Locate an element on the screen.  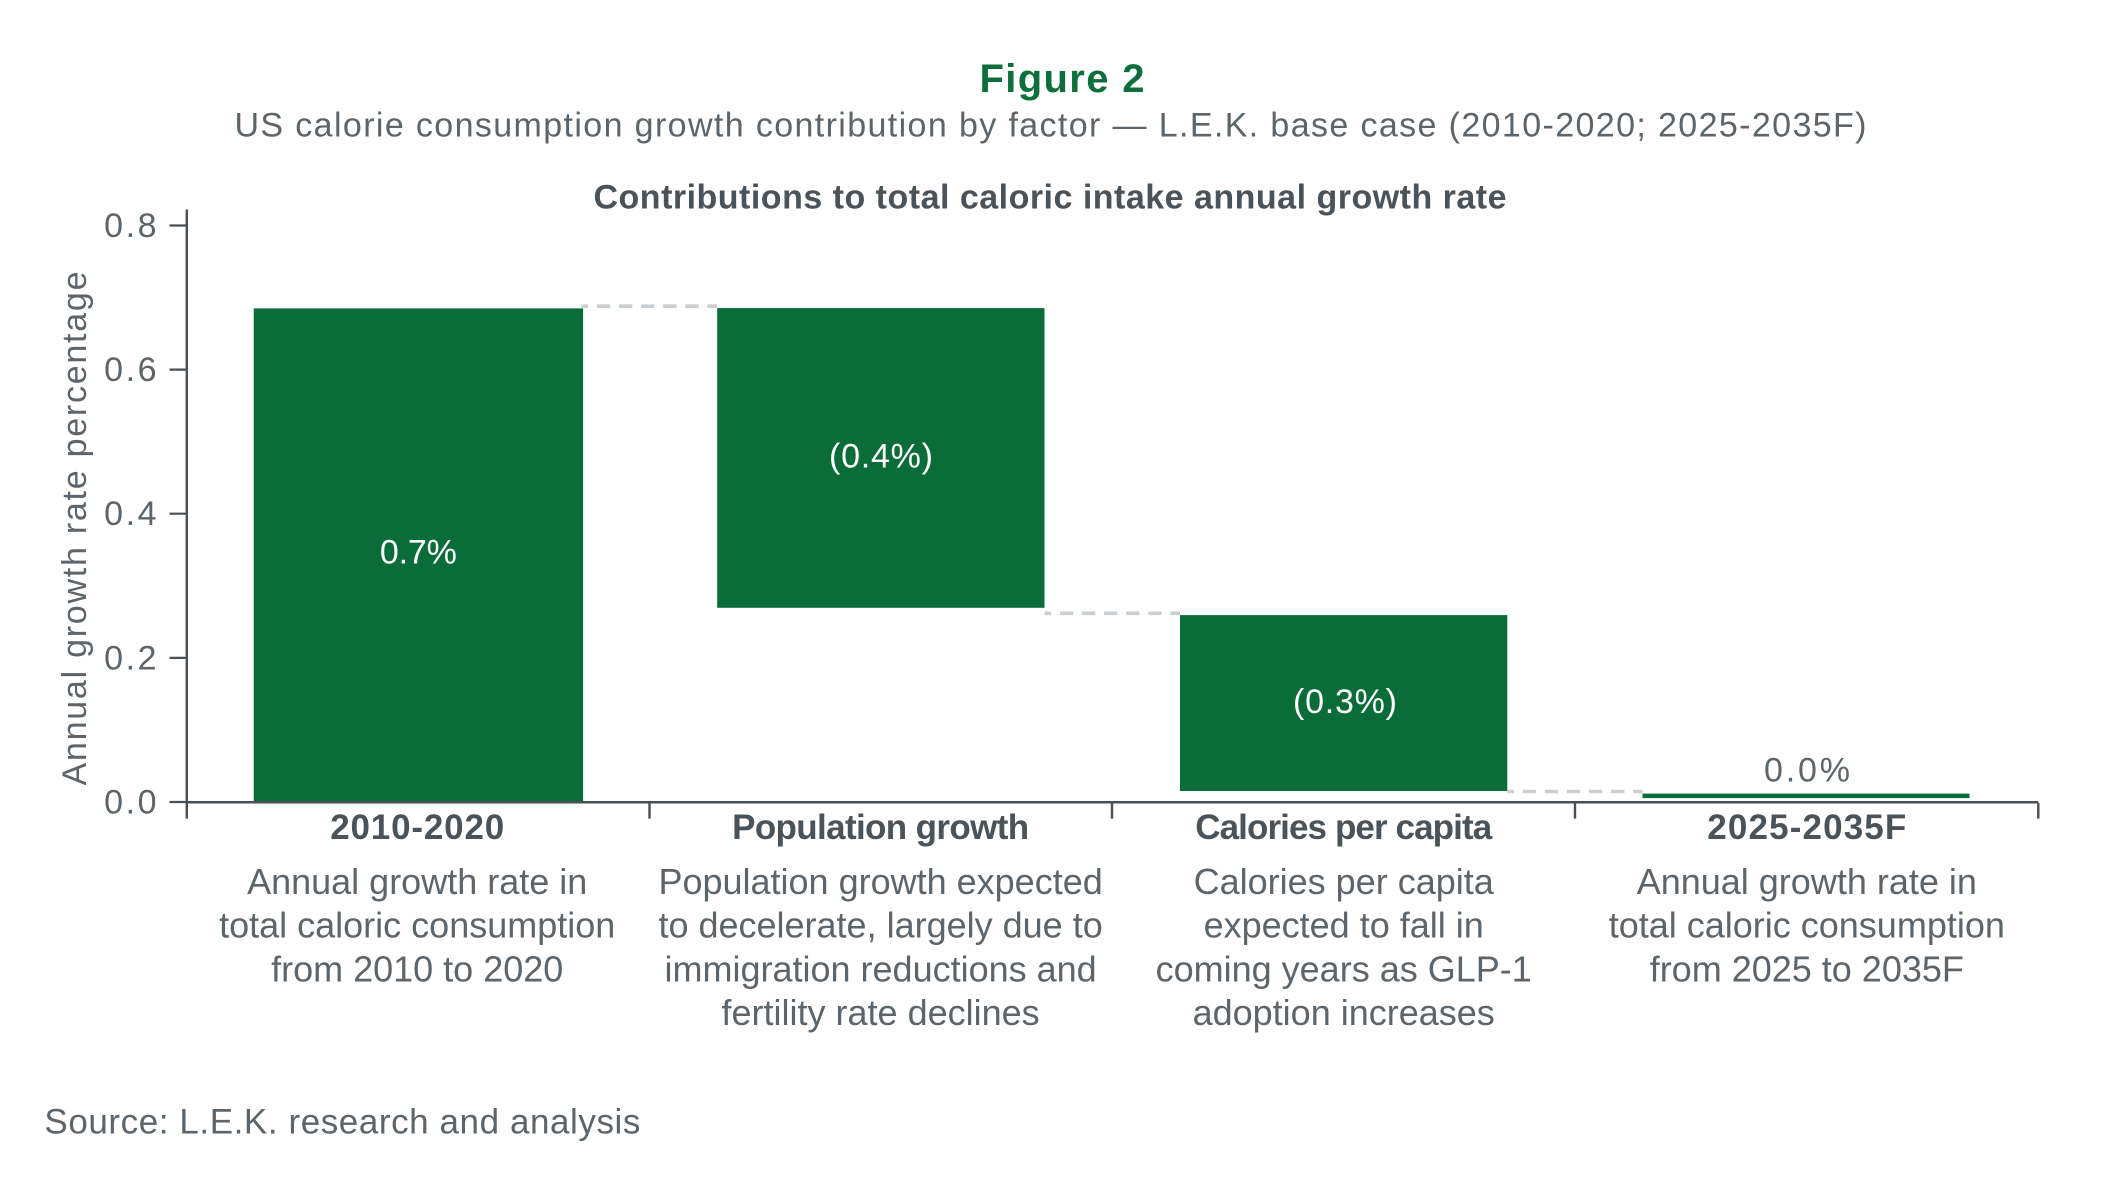
svg-text: from 2025 to 2035F is located at coordinates (1807, 968).